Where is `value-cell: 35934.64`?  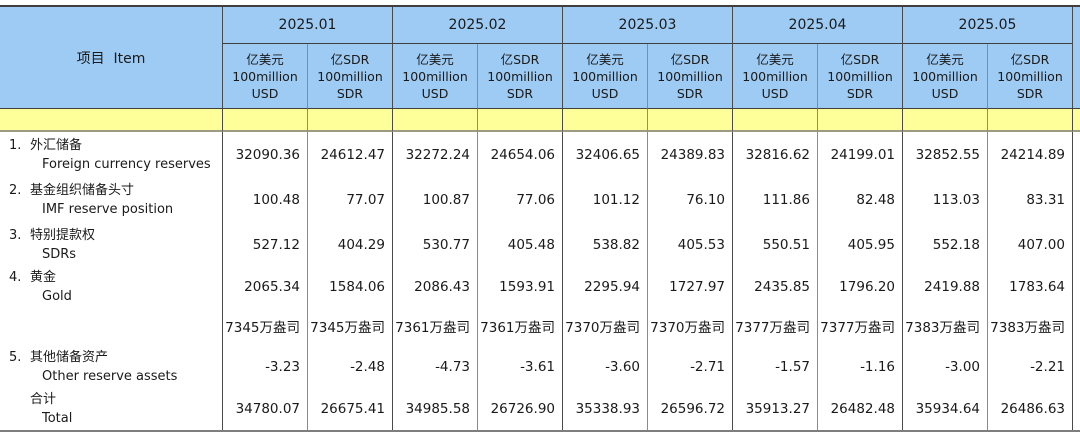 value-cell: 35934.64 is located at coordinates (944, 409).